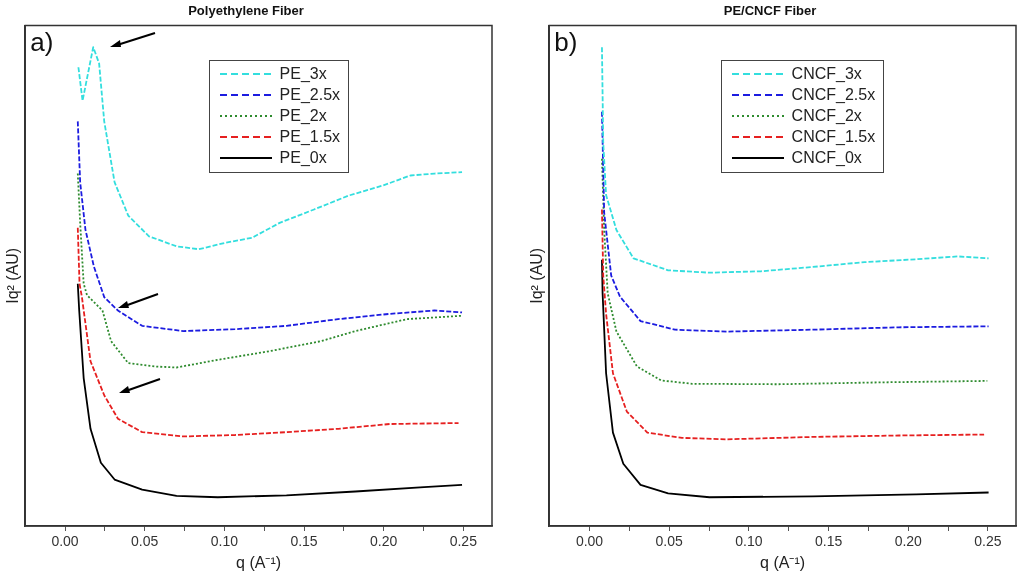 Image resolution: width=1020 pixels, height=577 pixels. I want to click on legend-label: CNCF_1.5x, so click(833, 137).